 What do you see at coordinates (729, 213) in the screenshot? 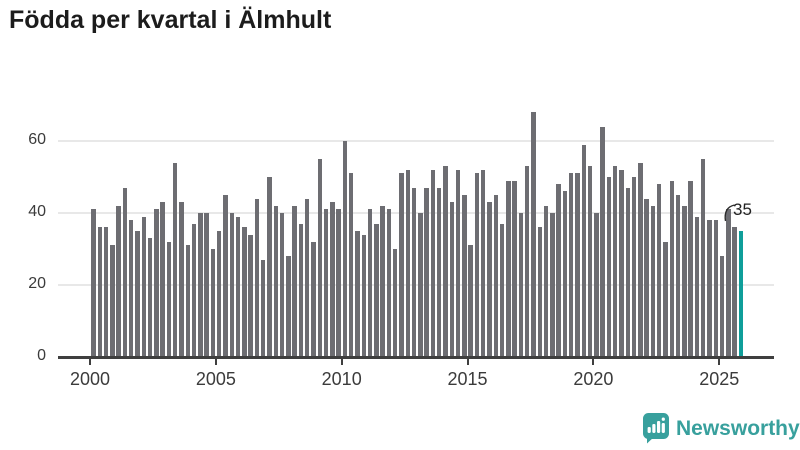
I see `annotation-leader-line` at bounding box center [729, 213].